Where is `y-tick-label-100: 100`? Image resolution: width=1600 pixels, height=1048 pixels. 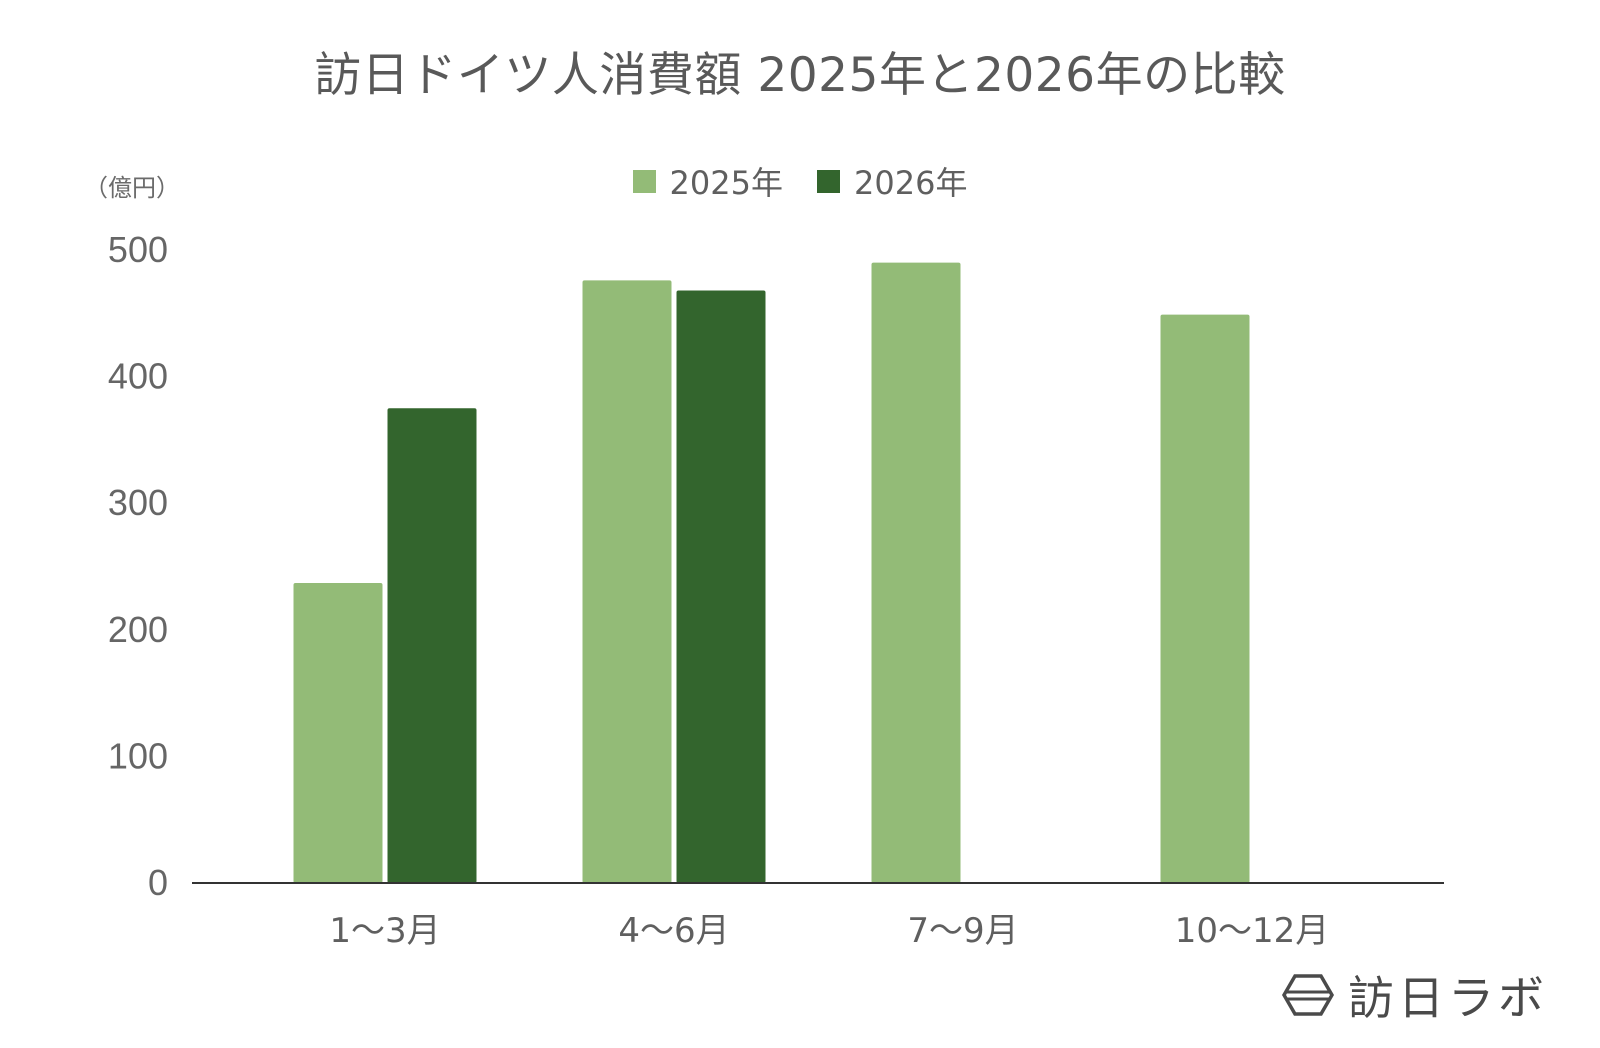 y-tick-label-100: 100 is located at coordinates (138, 755).